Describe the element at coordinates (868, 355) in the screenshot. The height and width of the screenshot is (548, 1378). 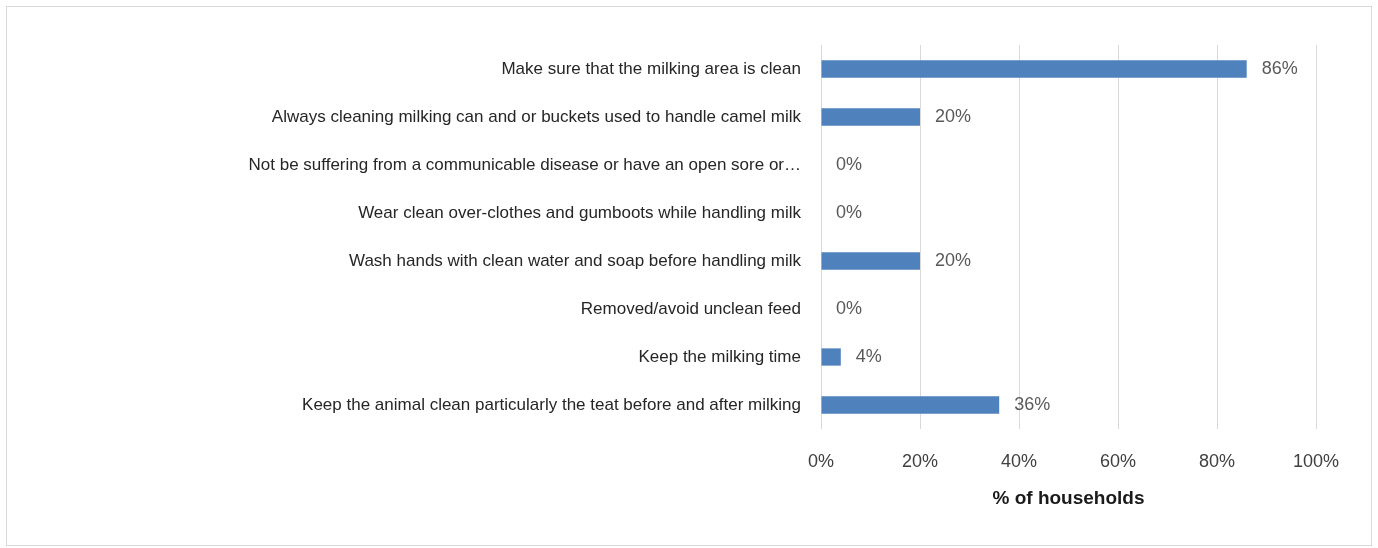
I see `data-label: 4%` at that location.